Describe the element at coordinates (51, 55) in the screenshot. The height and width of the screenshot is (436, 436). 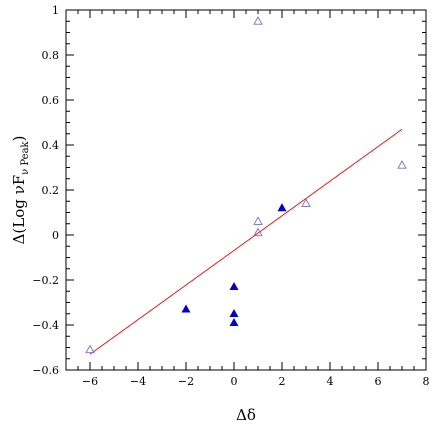
I see `y-tick-label: 0.8` at that location.